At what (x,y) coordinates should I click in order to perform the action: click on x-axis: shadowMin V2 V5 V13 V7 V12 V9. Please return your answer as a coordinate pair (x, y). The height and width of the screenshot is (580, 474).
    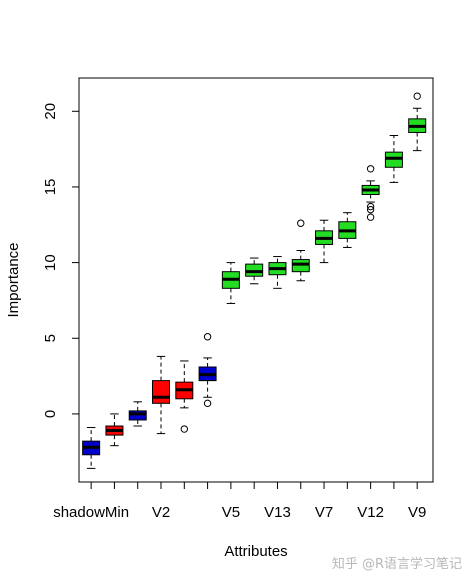
    Looking at the image, I should click on (239, 501).